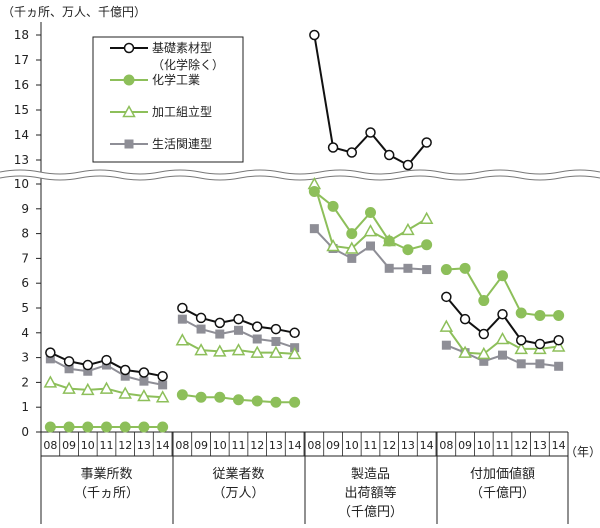  I want to click on axis-break, so click(300, 175).